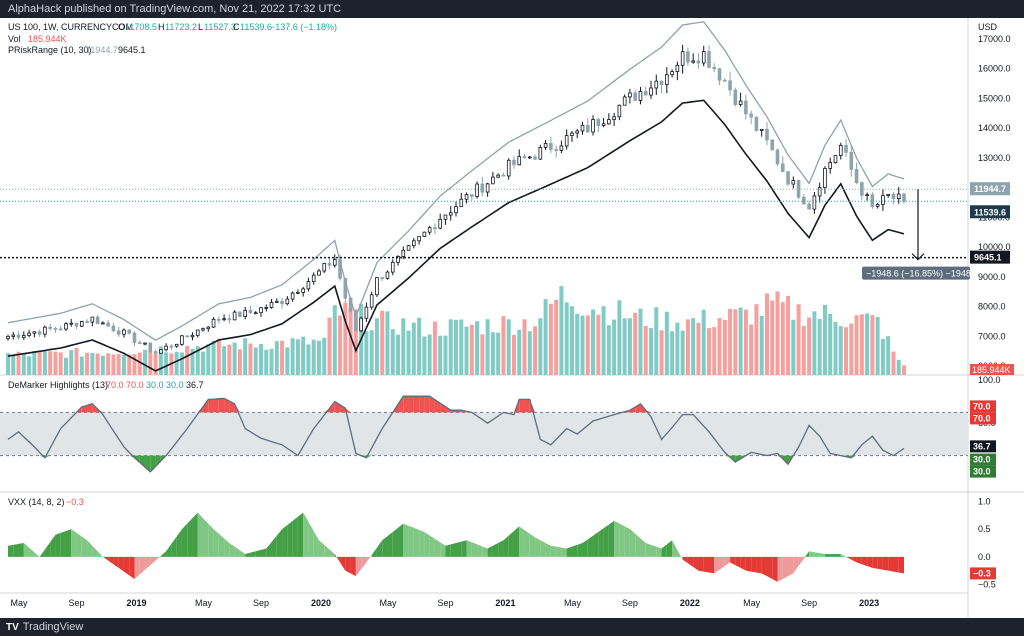  What do you see at coordinates (690, 603) in the screenshot?
I see `time-tick-label: 2022` at bounding box center [690, 603].